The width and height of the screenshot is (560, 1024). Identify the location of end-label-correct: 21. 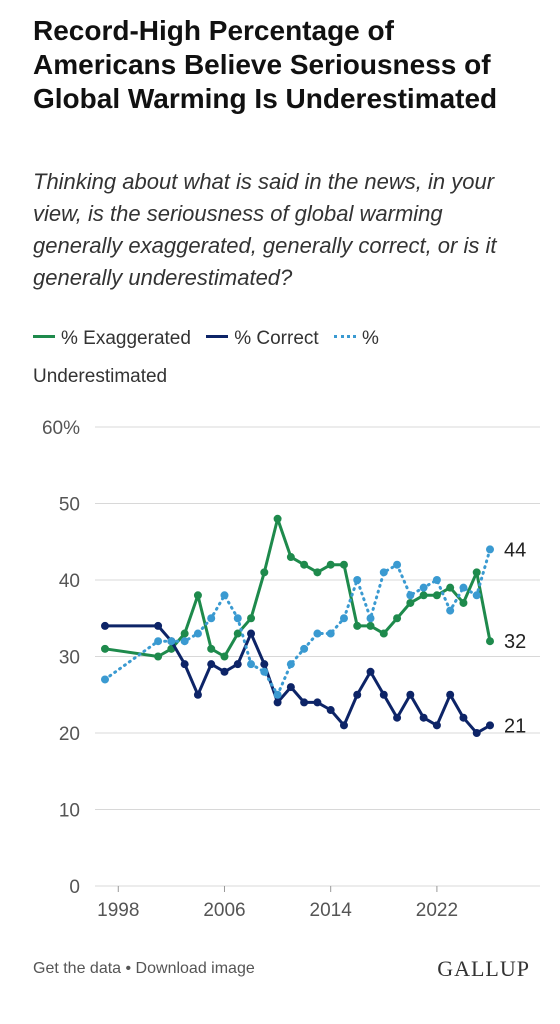
(515, 726).